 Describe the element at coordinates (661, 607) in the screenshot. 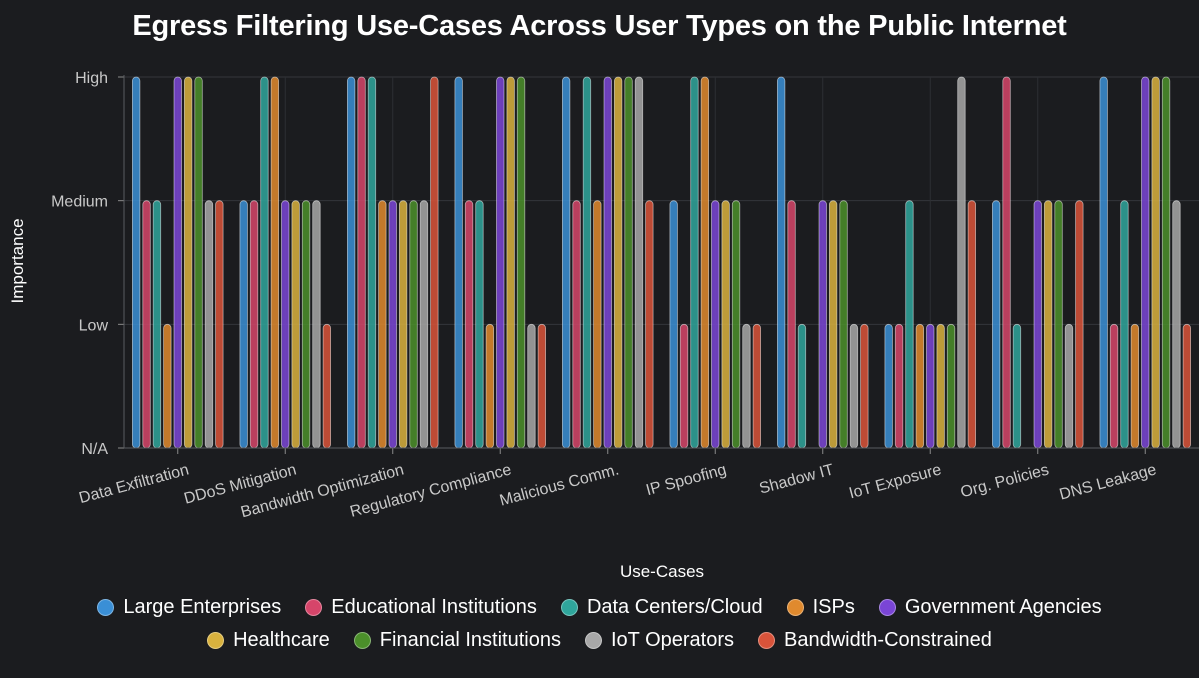

I see `legend-item: Data Centers/Cloud` at that location.